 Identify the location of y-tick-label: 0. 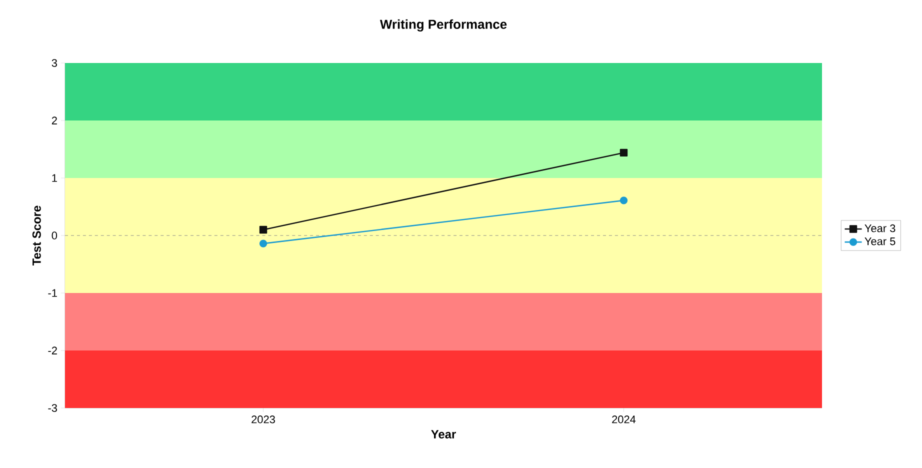
(55, 236).